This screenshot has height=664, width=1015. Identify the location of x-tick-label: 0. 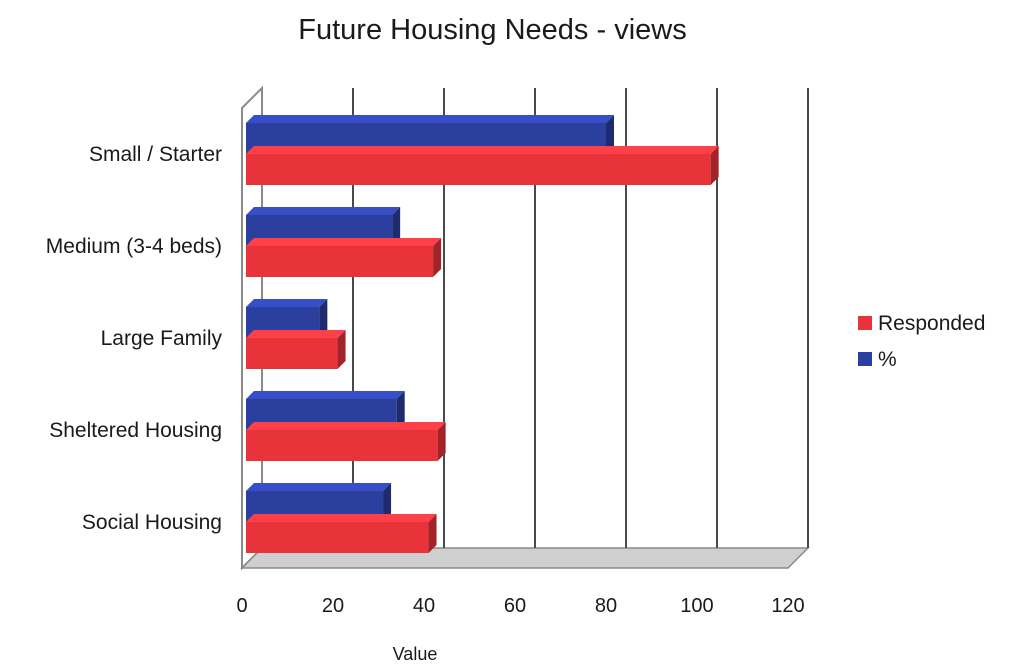
(241, 606).